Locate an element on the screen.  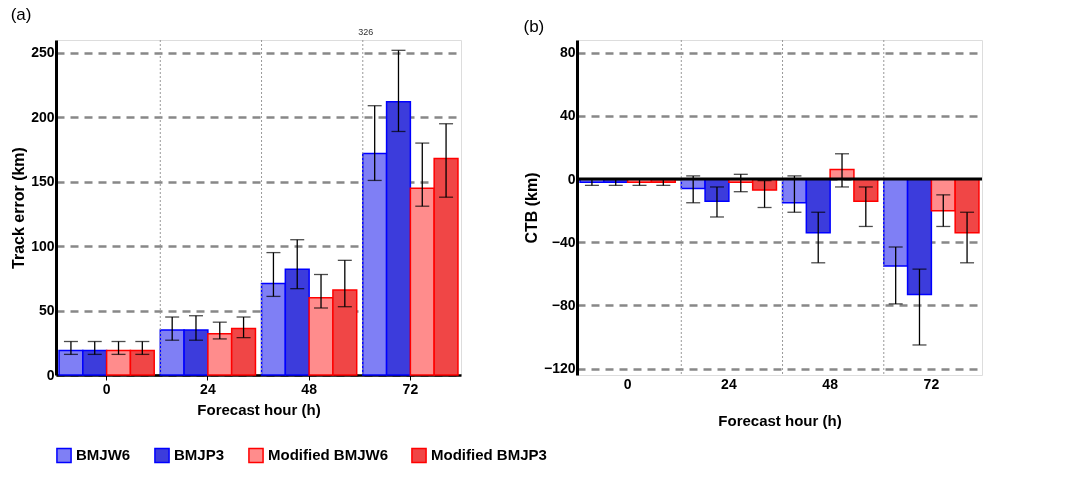
y-axis-title: Track error (km) is located at coordinates (19, 208).